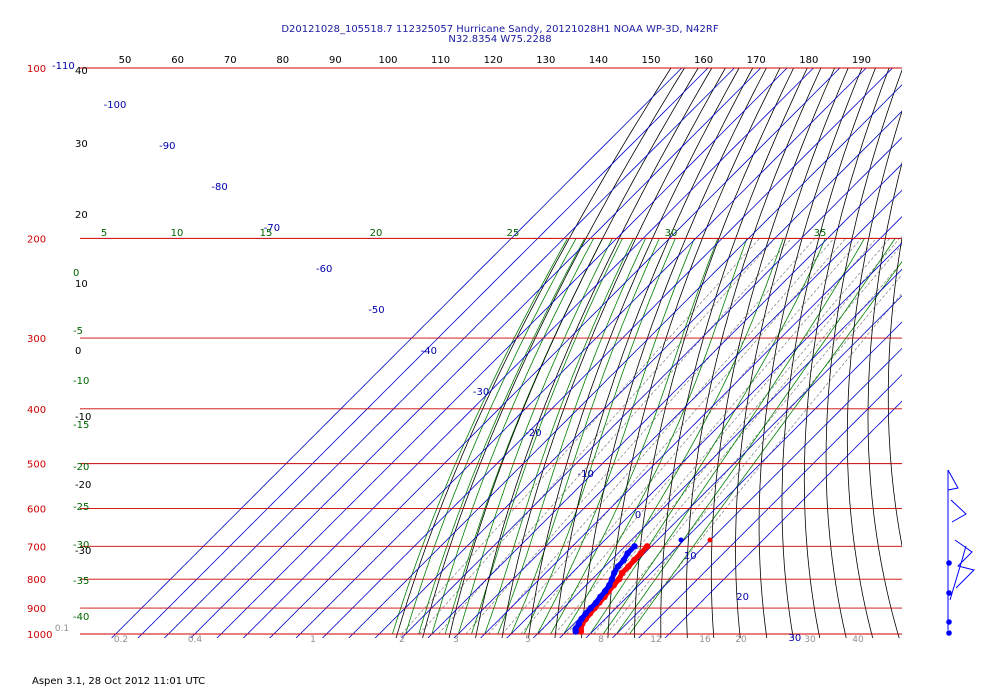 The width and height of the screenshot is (1000, 700). I want to click on left-moist-label: -30, so click(81, 545).